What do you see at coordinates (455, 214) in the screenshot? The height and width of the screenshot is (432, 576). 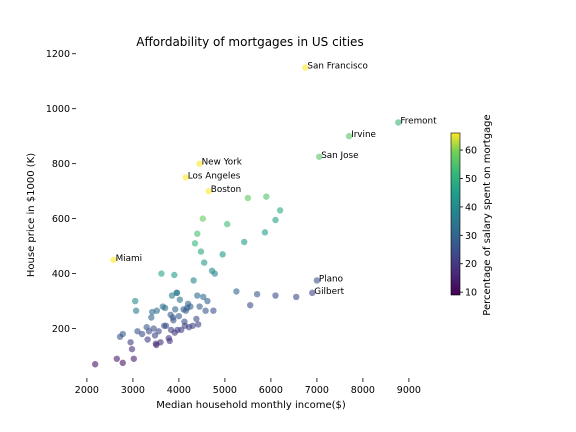 I see `colorbar-gradient` at bounding box center [455, 214].